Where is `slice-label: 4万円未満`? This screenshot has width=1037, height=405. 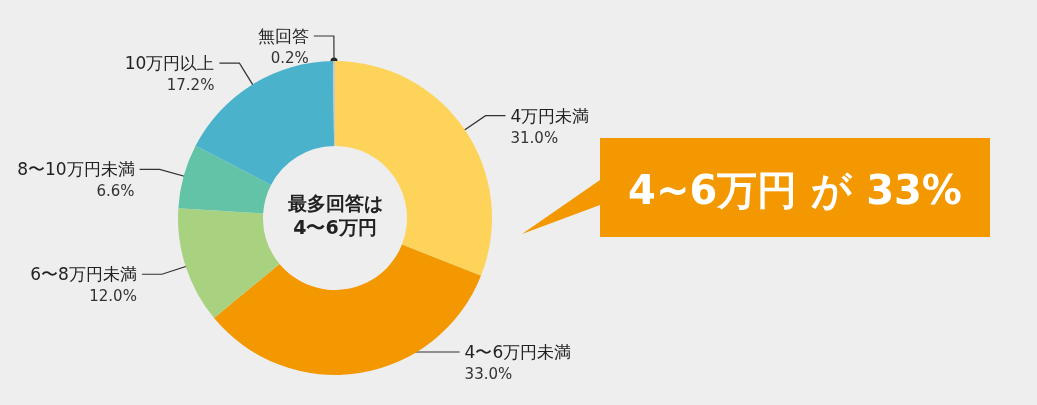
slice-label: 4万円未満 is located at coordinates (550, 115).